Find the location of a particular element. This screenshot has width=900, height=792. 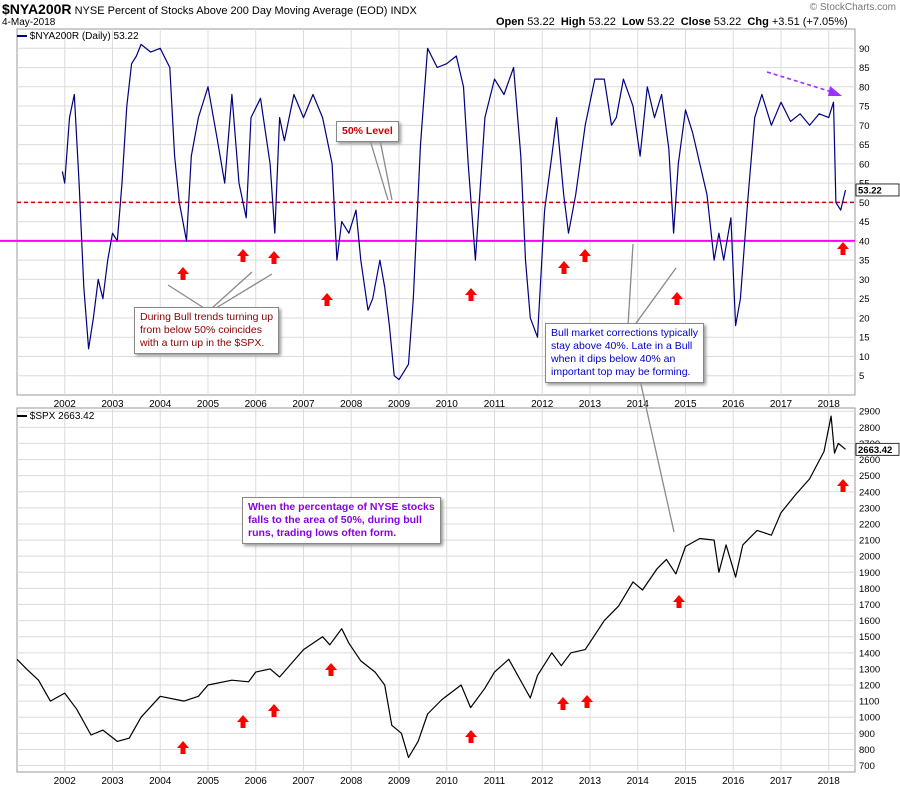

close-label: Close is located at coordinates (695, 22).